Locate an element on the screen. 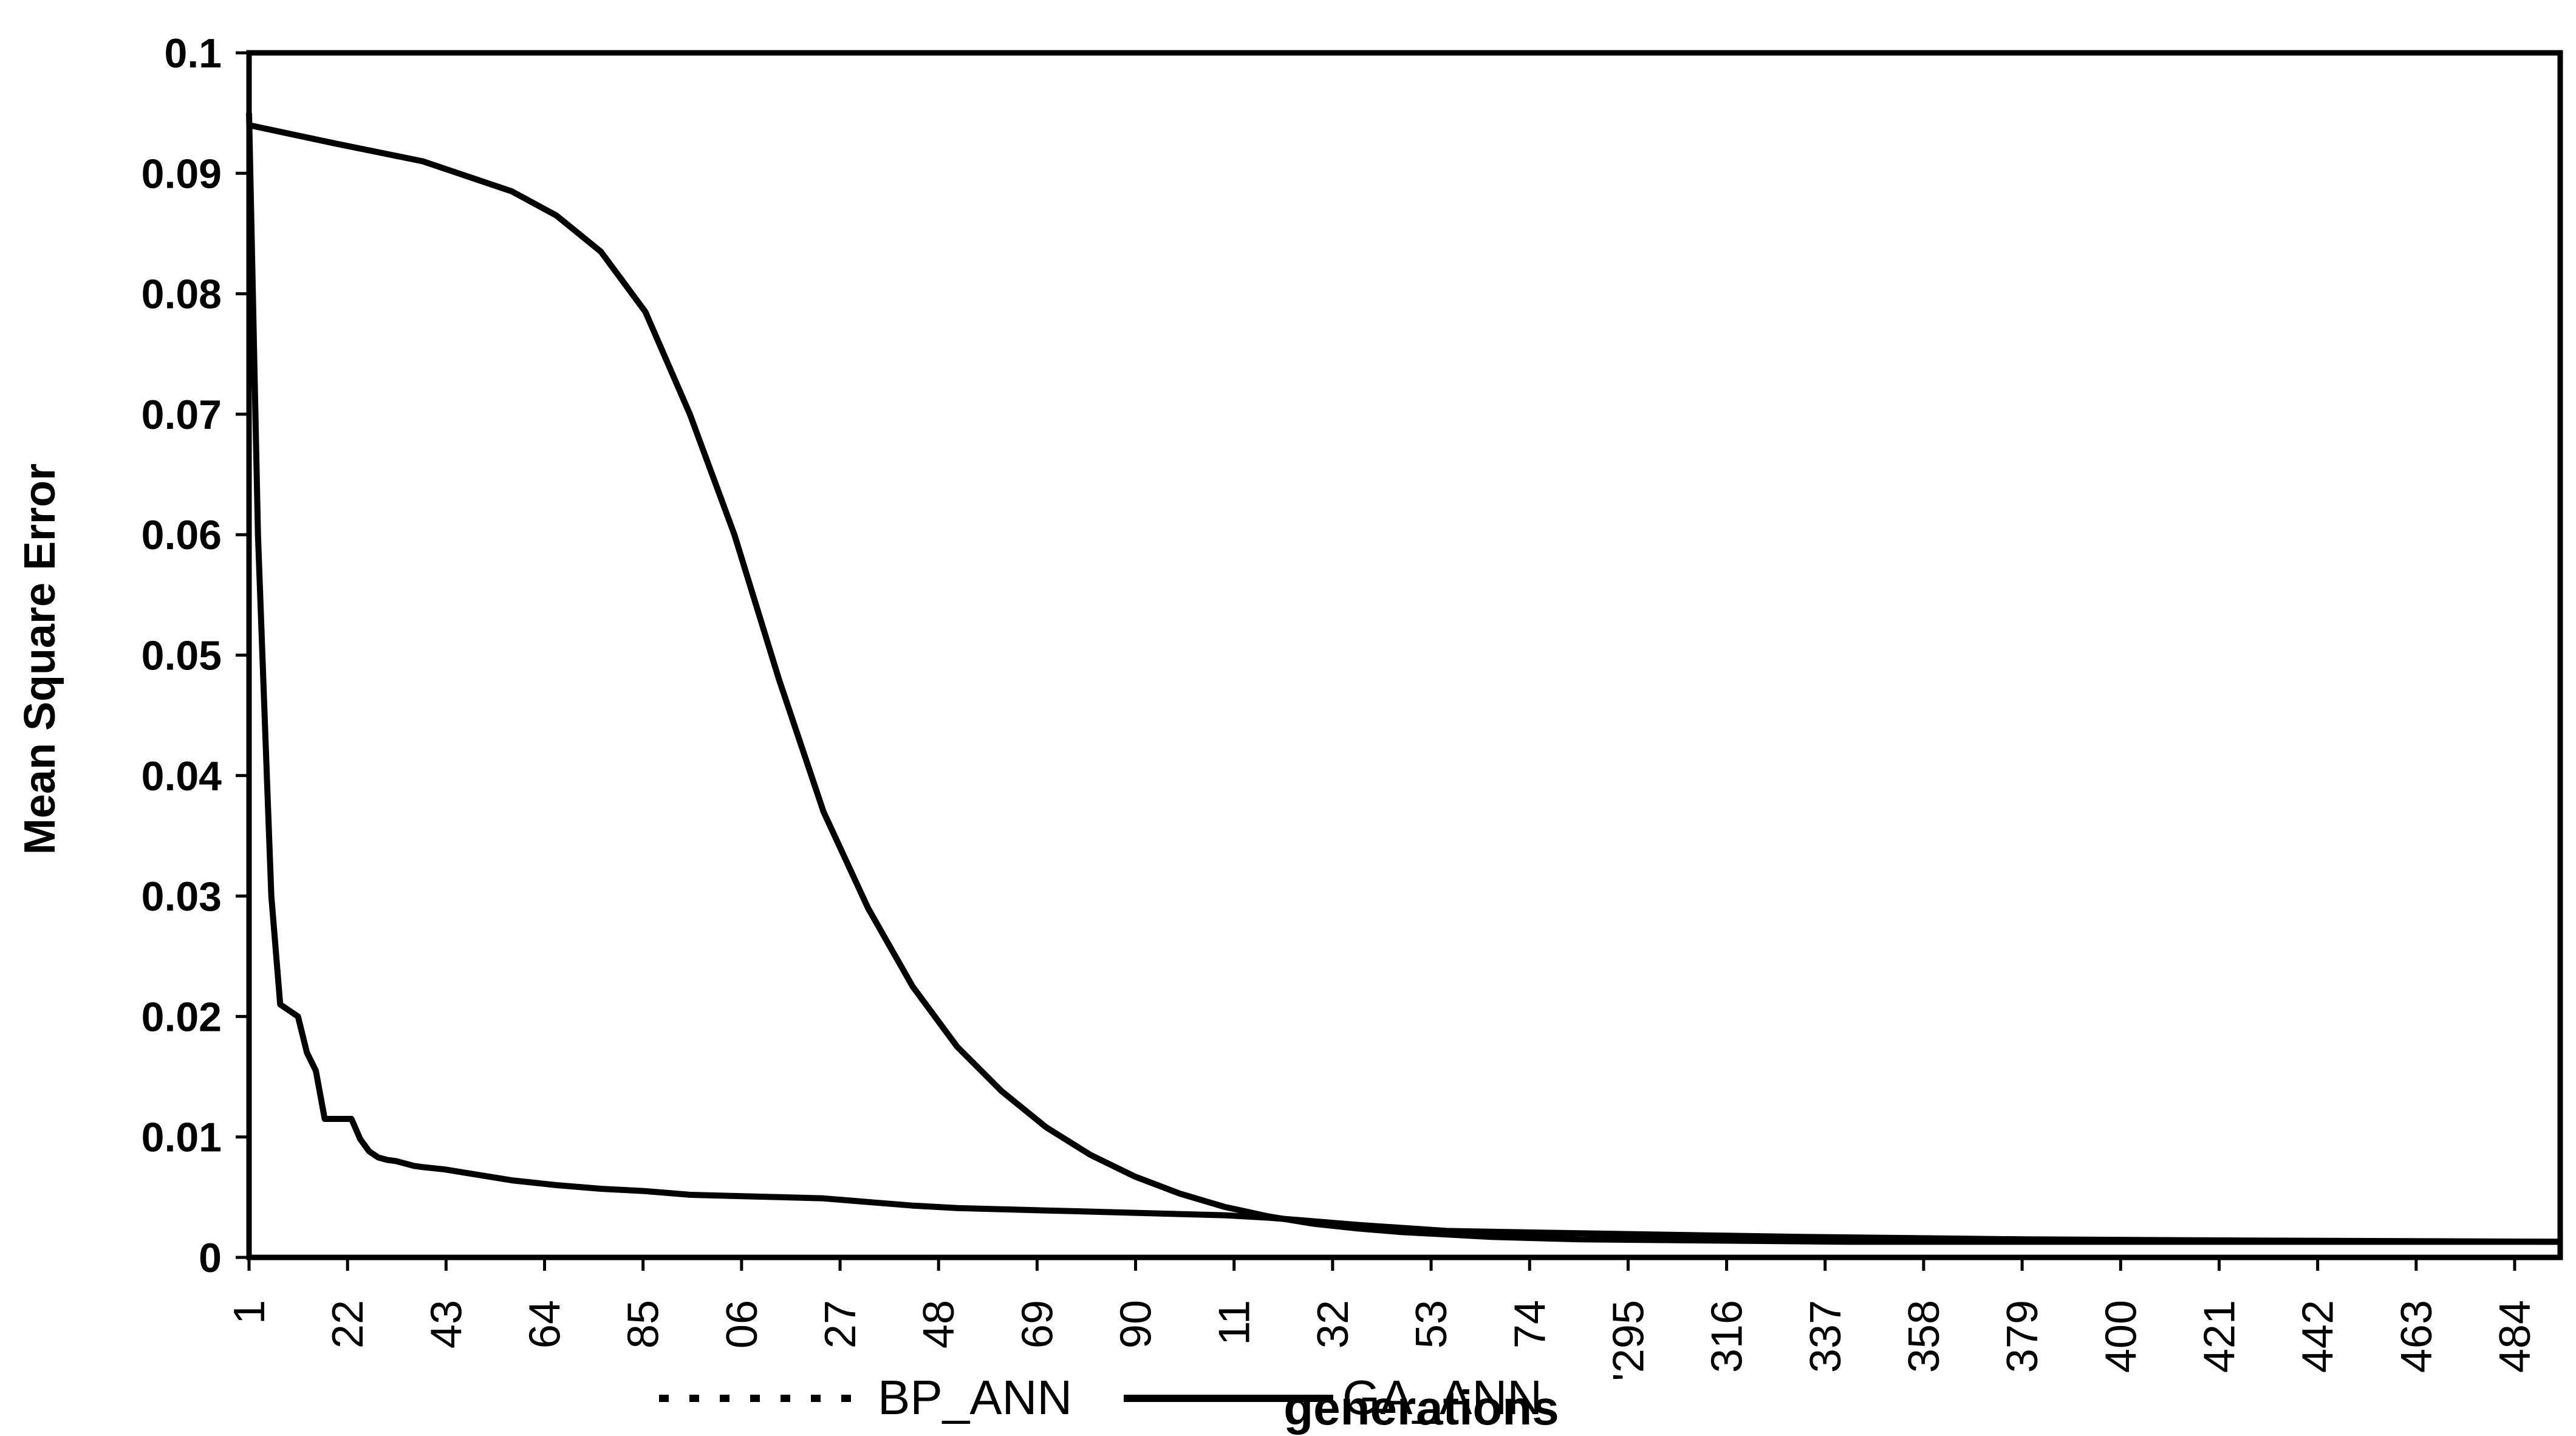 This screenshot has height=1436, width=2576. x-tick-label: 43 is located at coordinates (446, 1324).